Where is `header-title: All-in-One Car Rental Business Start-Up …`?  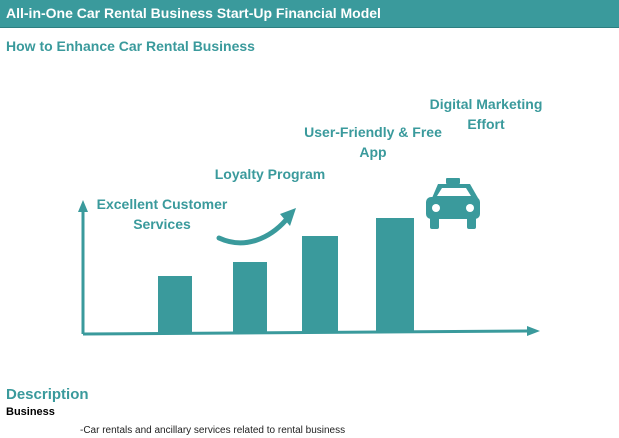 header-title: All-in-One Car Rental Business Start-Up … is located at coordinates (193, 13).